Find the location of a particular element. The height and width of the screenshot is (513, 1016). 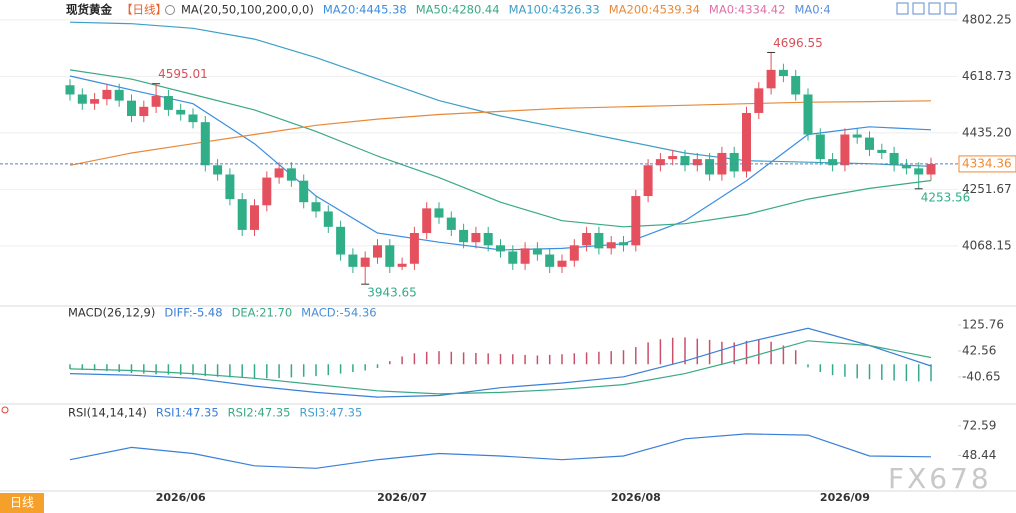

legend-entry: MA0:4 is located at coordinates (812, 10).